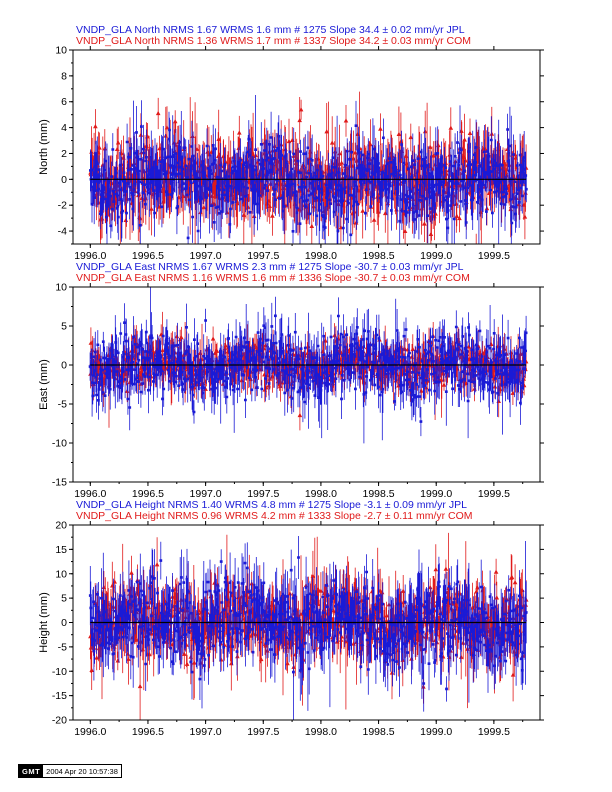  I want to click on y-tick-label: 8, so click(64, 76).